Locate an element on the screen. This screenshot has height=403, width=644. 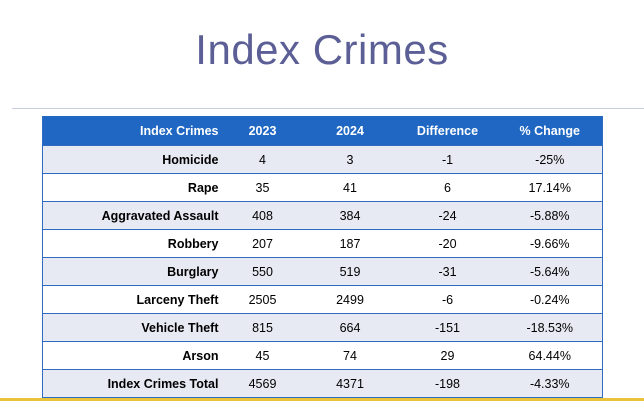
cell-percent-change: -18.53% is located at coordinates (550, 327).